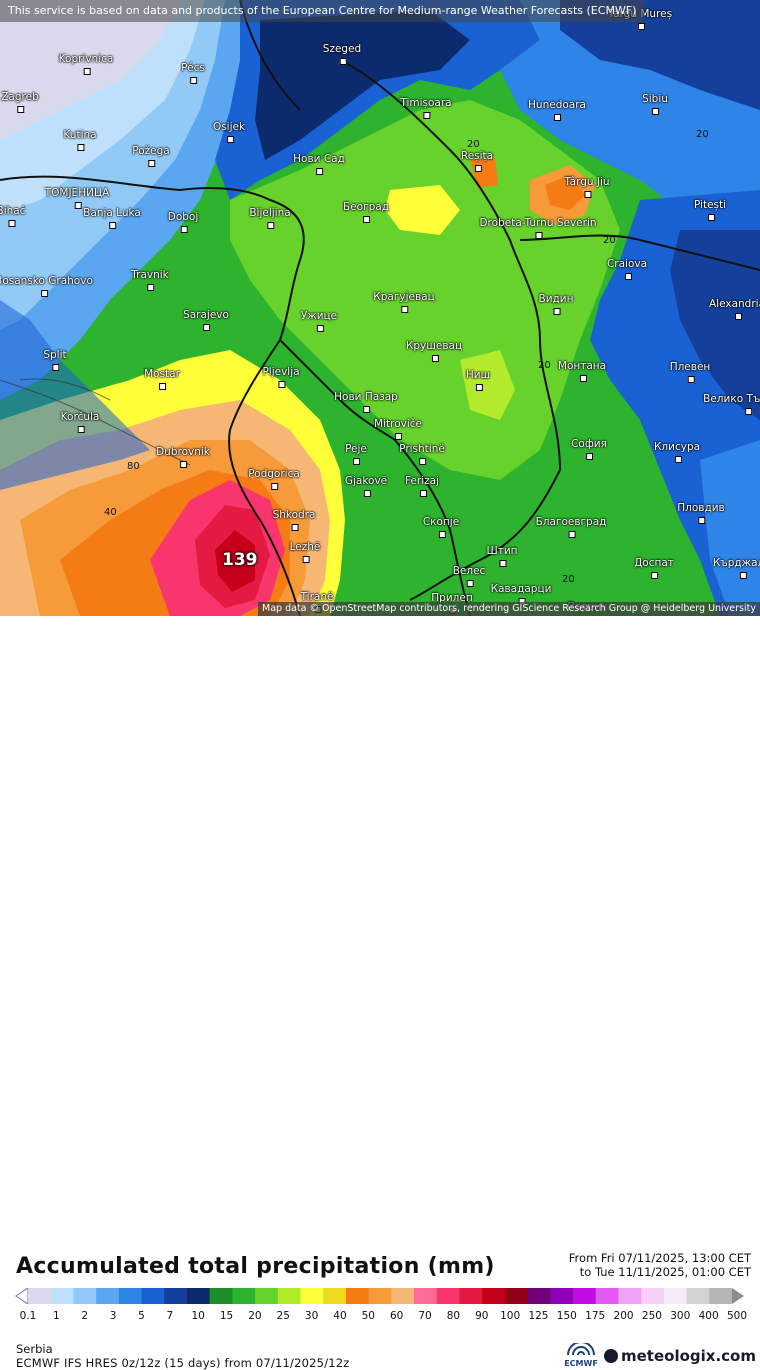  I want to click on city-label: Craiova, so click(627, 269).